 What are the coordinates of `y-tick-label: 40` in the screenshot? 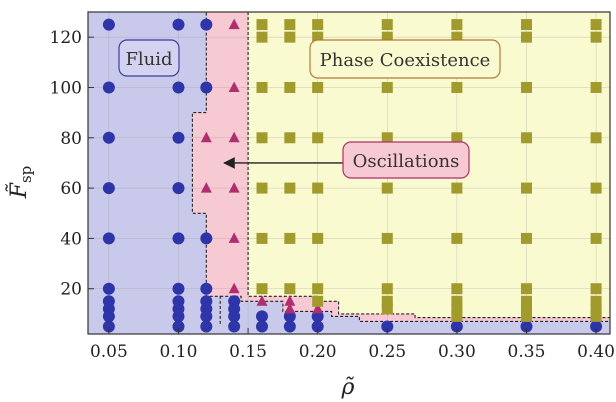 It's located at (71, 239).